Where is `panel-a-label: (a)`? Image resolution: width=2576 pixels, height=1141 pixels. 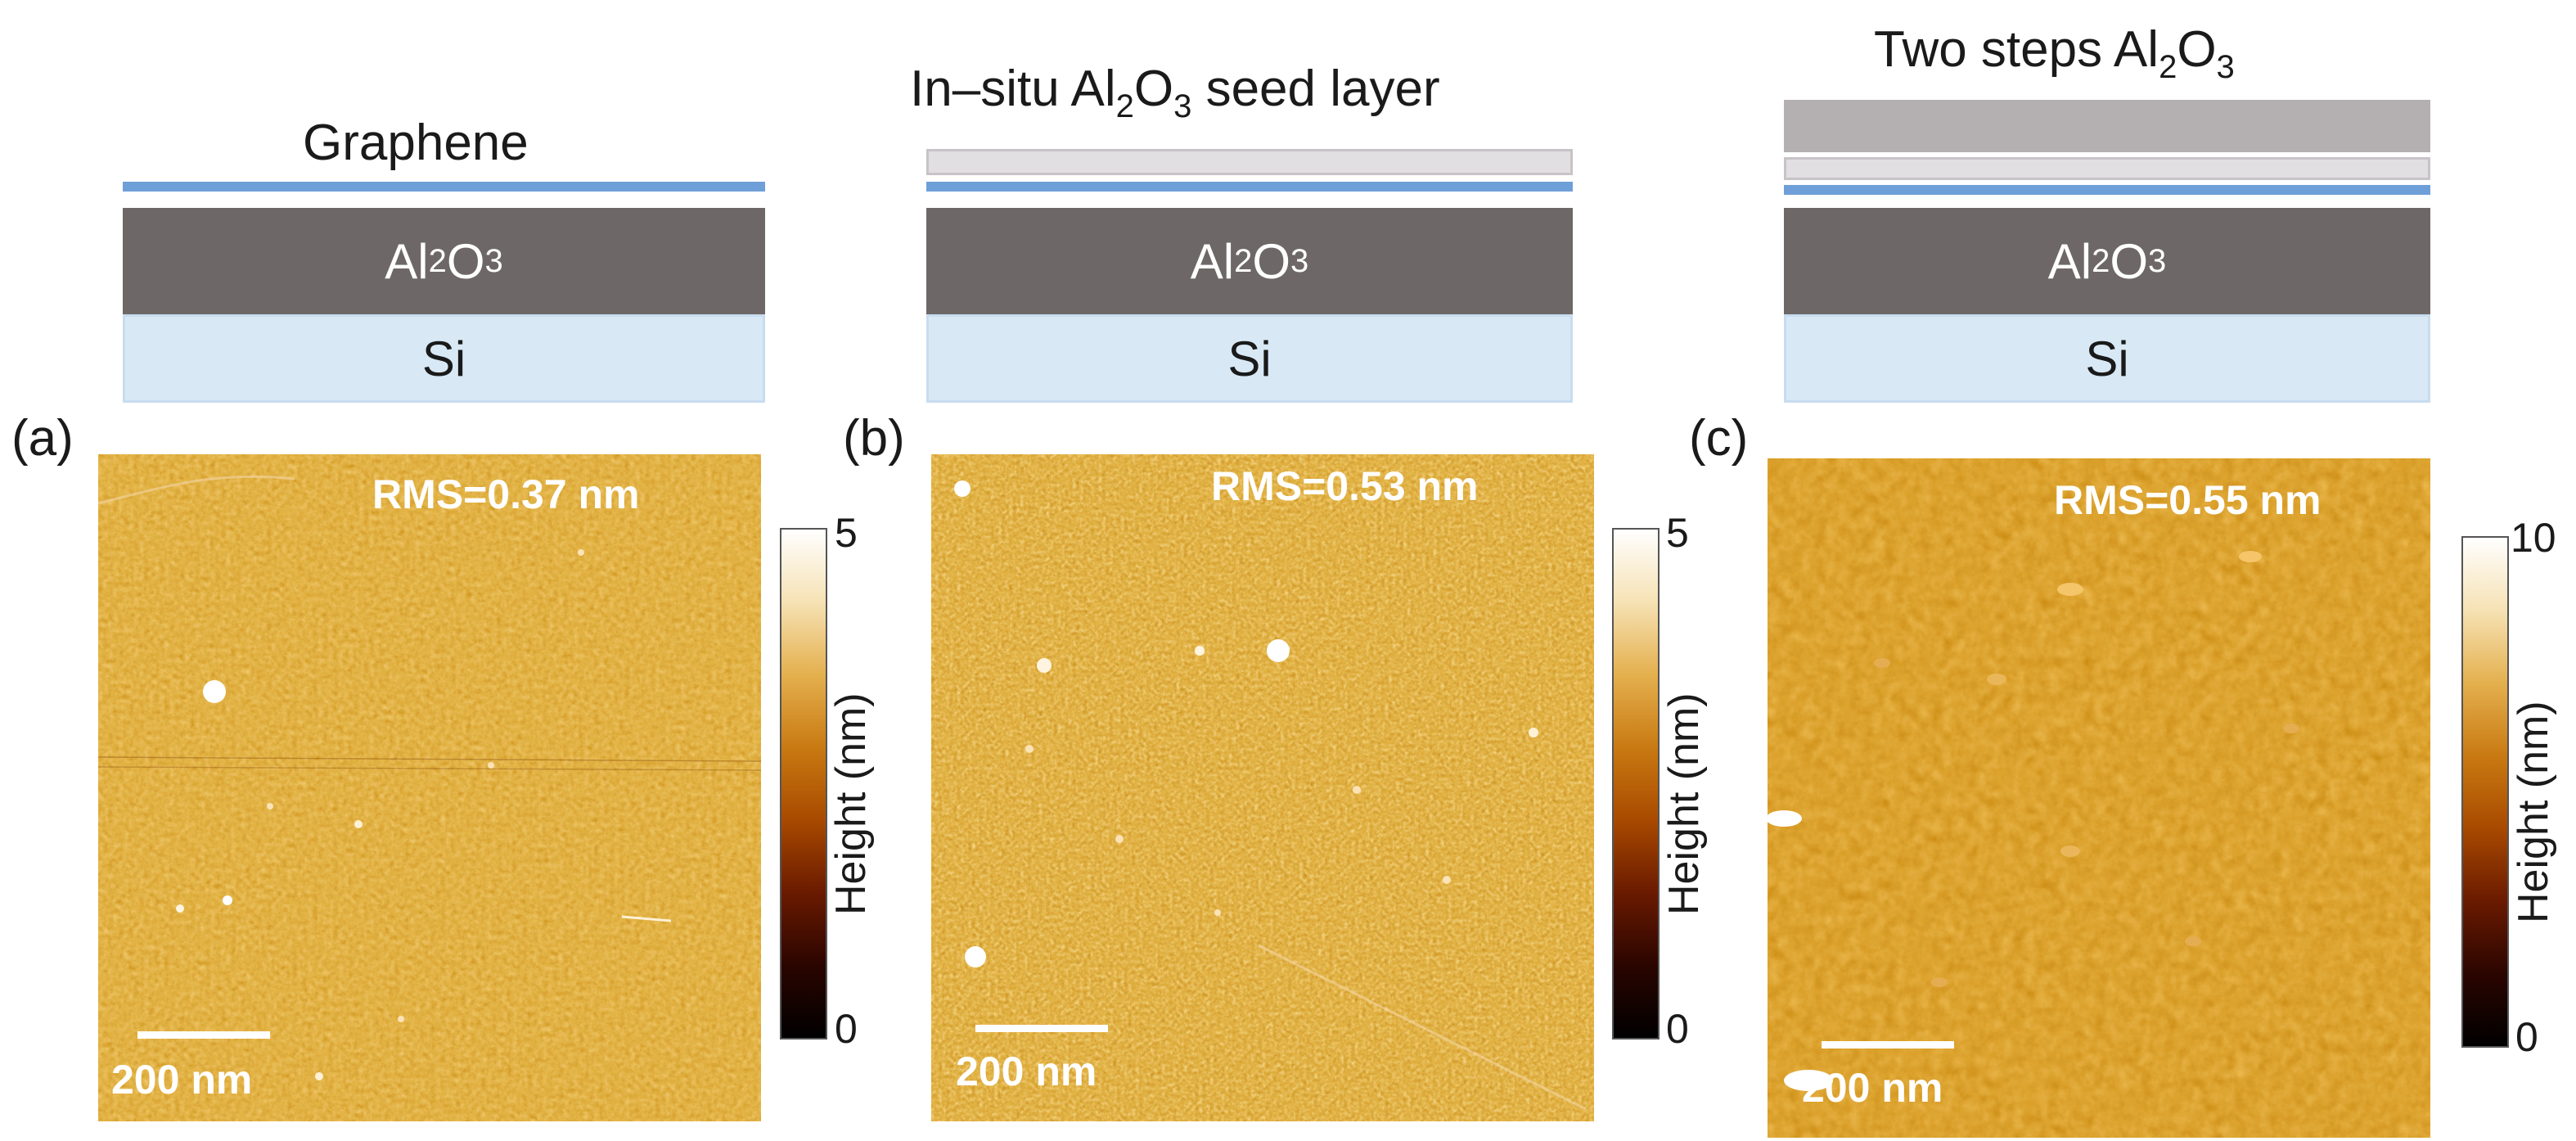 panel-a-label: (a) is located at coordinates (42, 438).